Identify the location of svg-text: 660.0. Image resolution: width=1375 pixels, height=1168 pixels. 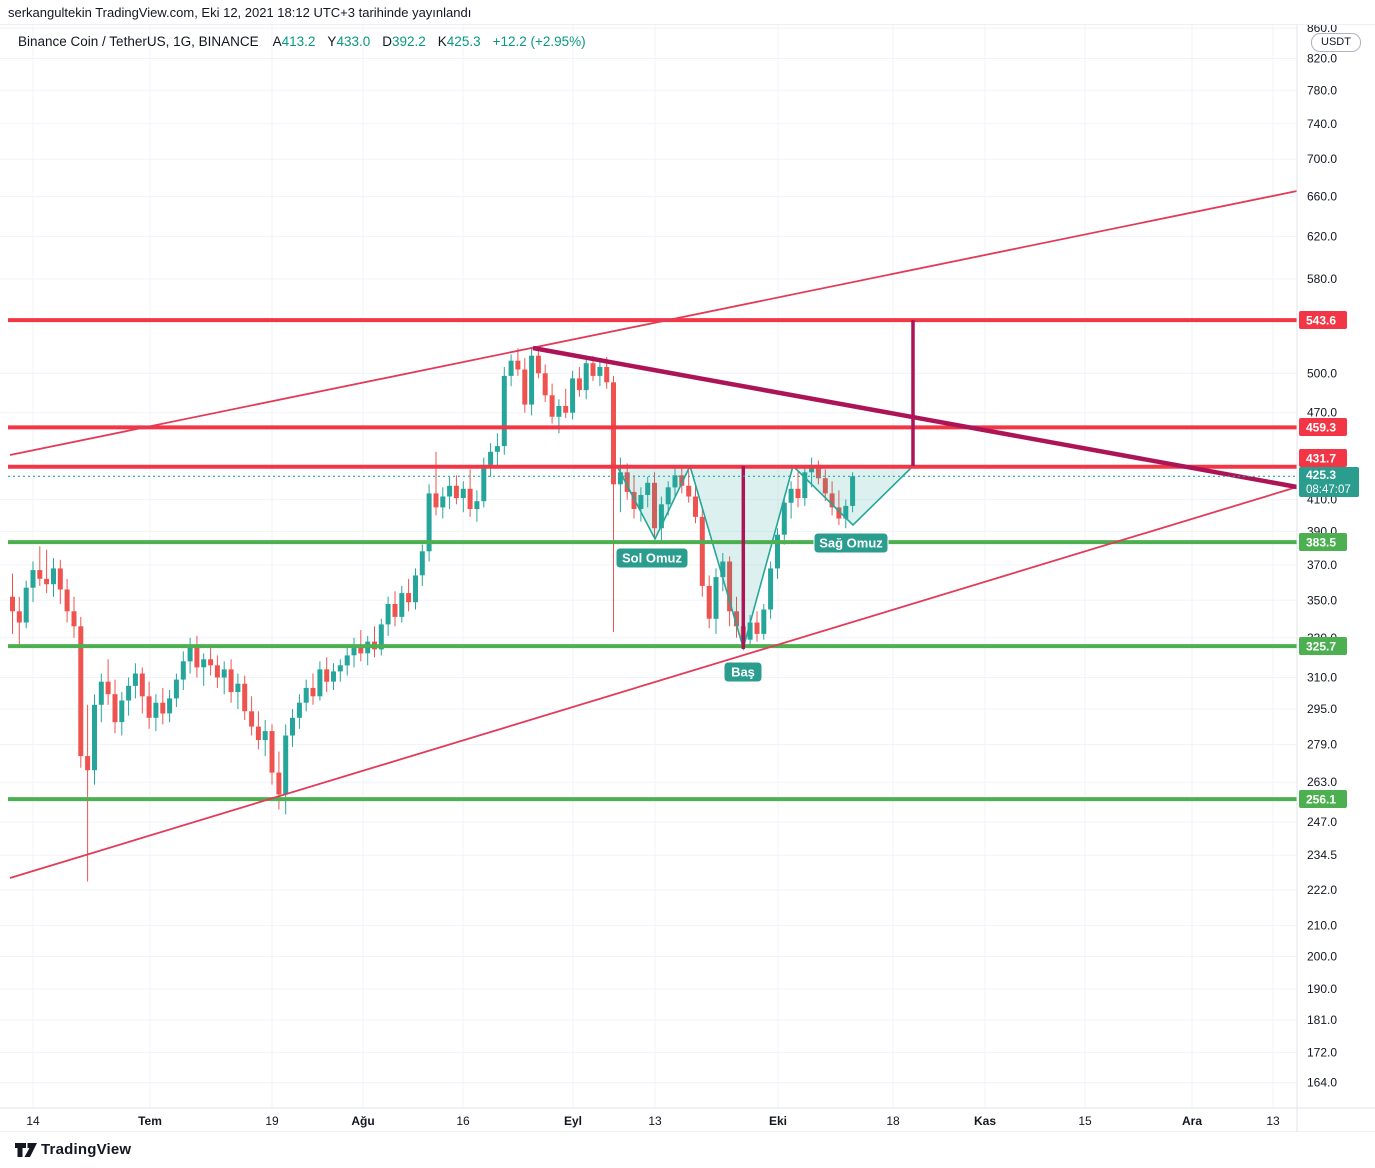
(1322, 197).